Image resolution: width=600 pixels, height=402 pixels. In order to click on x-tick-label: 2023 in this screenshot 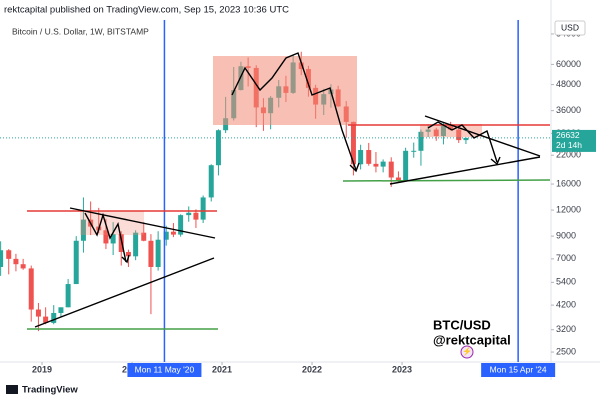, I will do `click(402, 369)`.